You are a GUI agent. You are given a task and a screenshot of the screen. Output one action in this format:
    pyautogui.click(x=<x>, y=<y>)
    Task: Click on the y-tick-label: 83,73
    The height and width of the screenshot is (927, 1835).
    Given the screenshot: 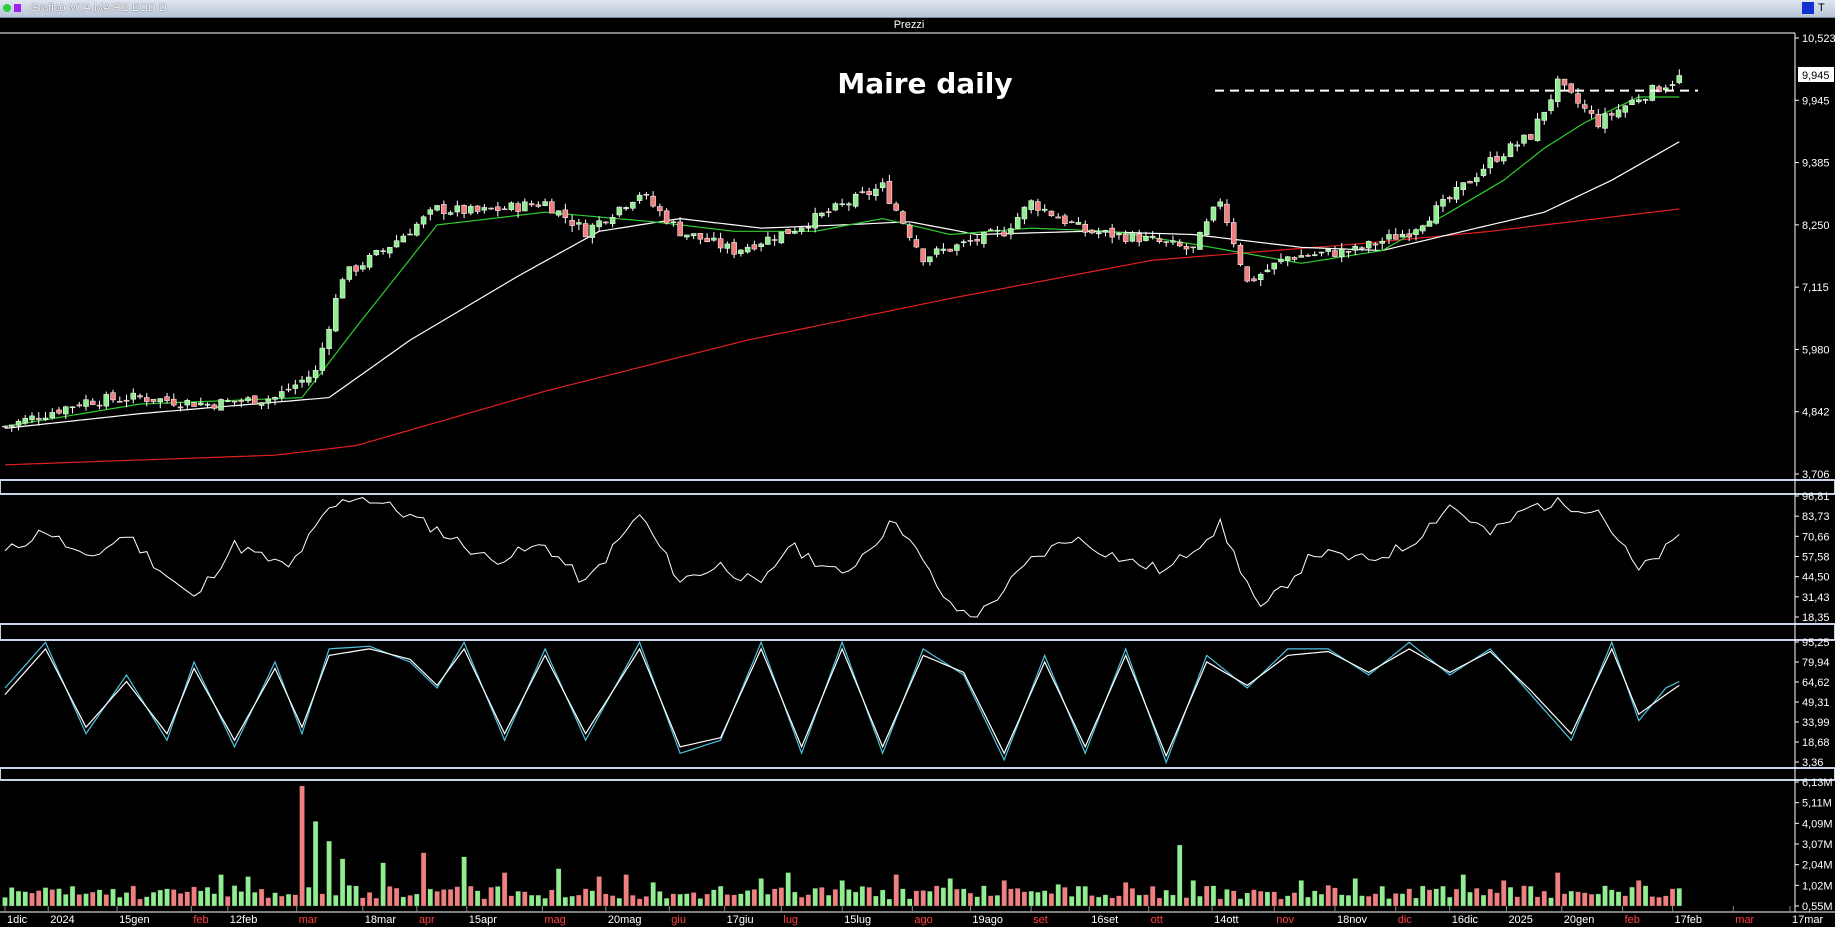 What is the action you would take?
    pyautogui.click(x=1816, y=517)
    